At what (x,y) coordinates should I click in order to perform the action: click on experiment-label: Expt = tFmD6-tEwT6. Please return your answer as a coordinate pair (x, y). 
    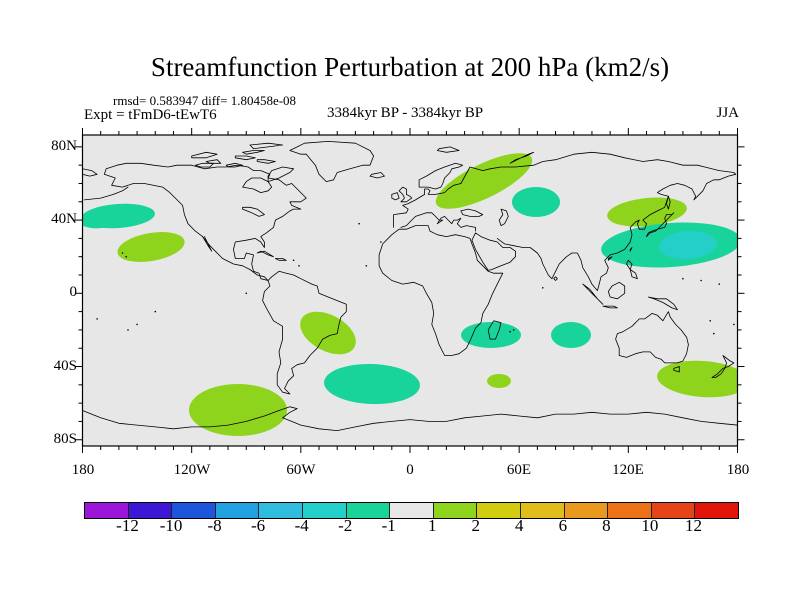
    Looking at the image, I should click on (150, 115).